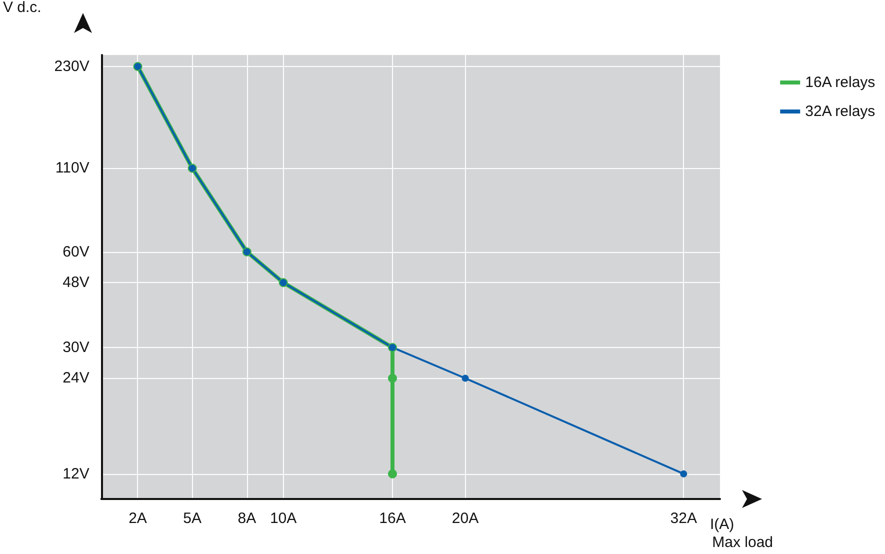  Describe the element at coordinates (247, 518) in the screenshot. I see `x-tick-label: 8A` at that location.